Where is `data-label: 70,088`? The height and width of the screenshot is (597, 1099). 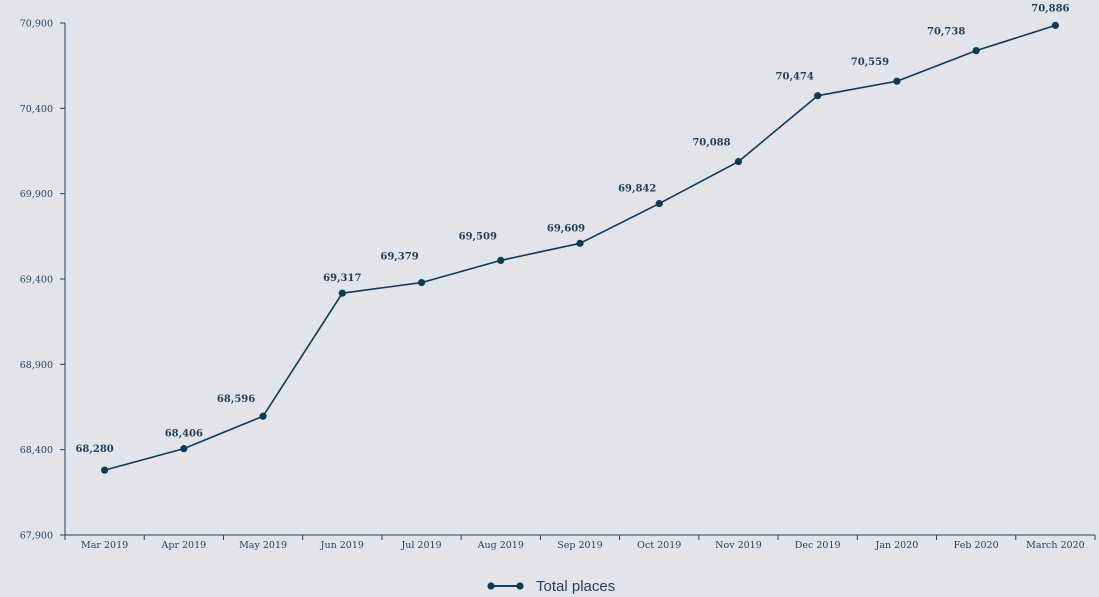
data-label: 70,088 is located at coordinates (711, 143).